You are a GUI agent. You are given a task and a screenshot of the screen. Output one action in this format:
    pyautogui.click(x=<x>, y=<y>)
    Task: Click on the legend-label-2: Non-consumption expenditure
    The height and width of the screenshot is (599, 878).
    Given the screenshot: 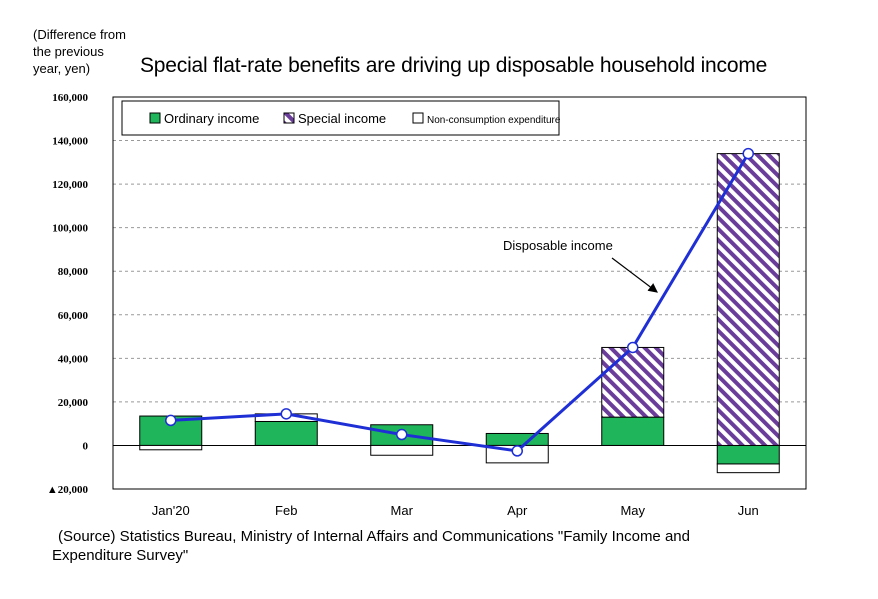 What is the action you would take?
    pyautogui.click(x=494, y=120)
    